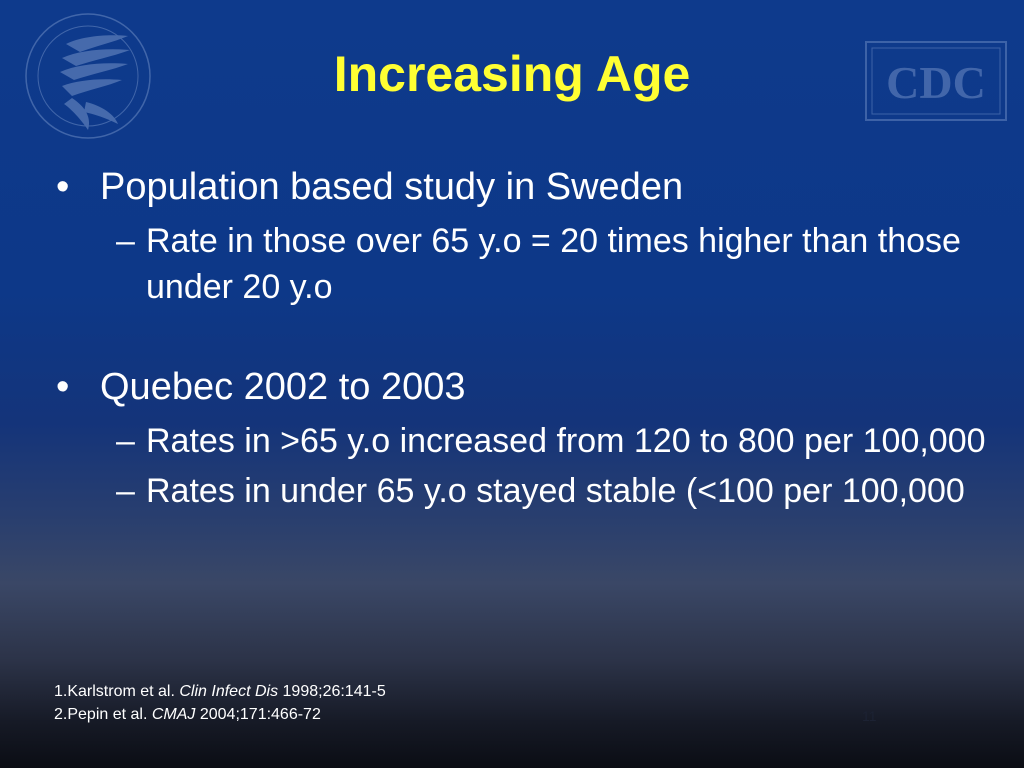 The height and width of the screenshot is (768, 1024). What do you see at coordinates (392, 187) in the screenshot?
I see `bullet-text: Population based study in Sweden` at bounding box center [392, 187].